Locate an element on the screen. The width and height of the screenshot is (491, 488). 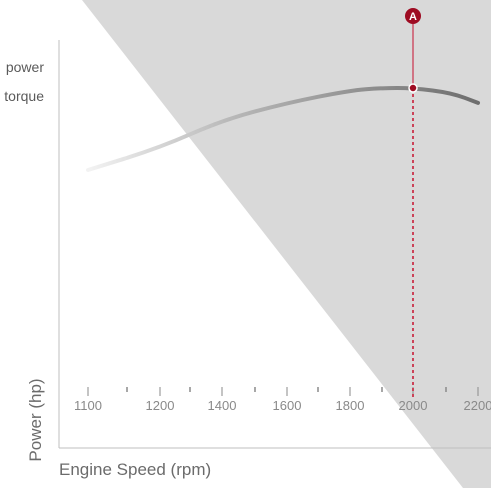
x-tick-label: 1100 is located at coordinates (88, 405).